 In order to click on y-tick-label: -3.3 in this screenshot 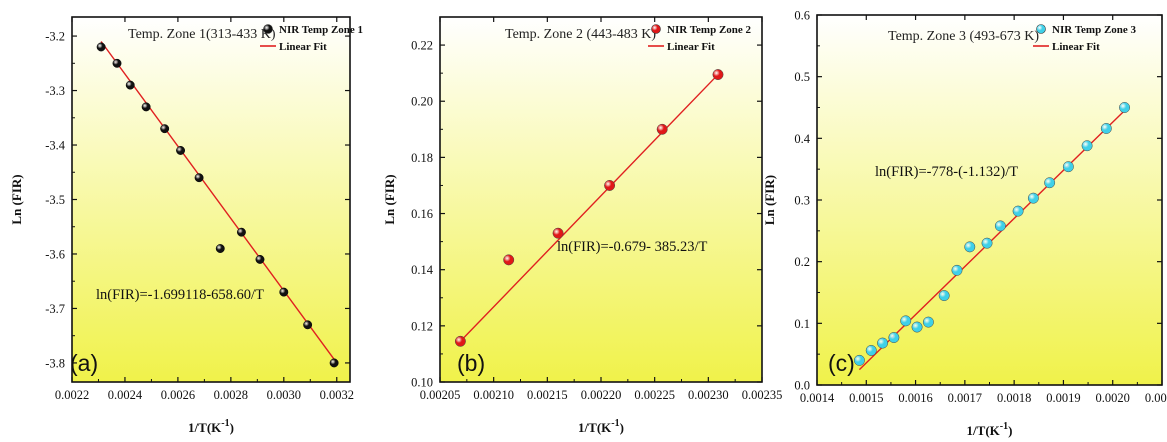, I will do `click(55, 91)`.